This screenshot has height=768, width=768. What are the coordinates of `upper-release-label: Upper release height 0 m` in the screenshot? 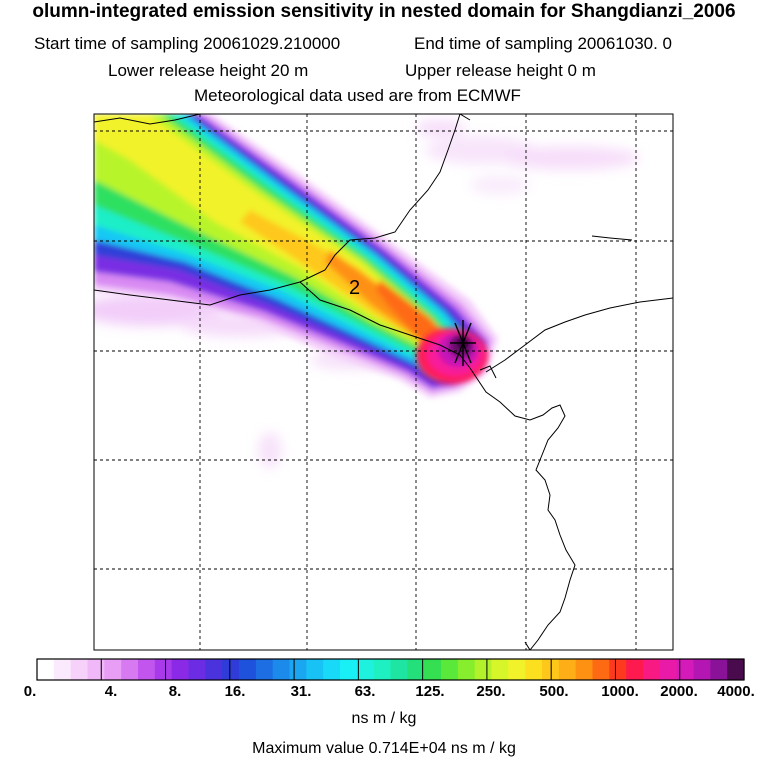 It's located at (500, 70).